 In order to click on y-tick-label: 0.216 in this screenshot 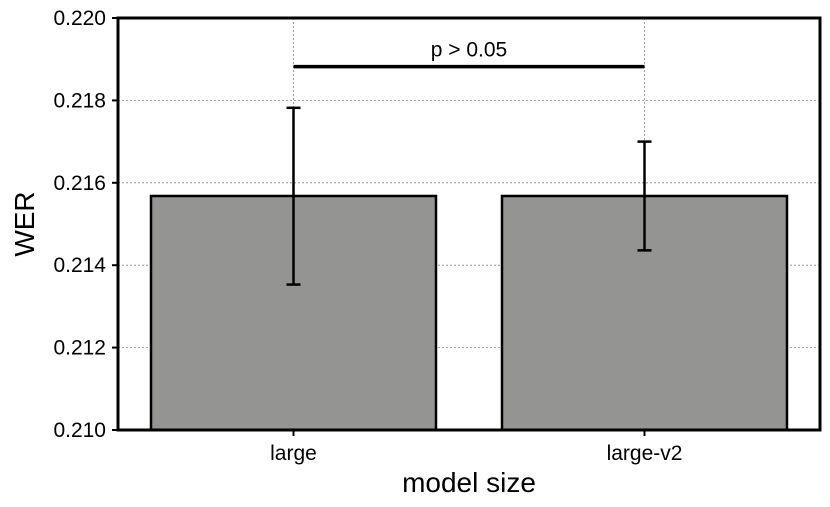, I will do `click(79, 183)`.